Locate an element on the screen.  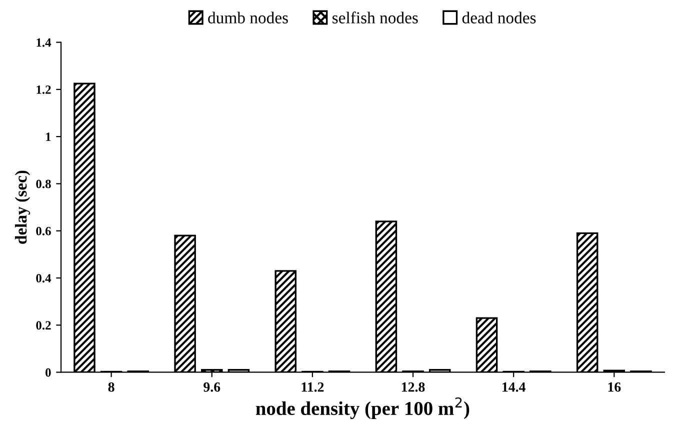
x-tick-label: 12.8 is located at coordinates (413, 387).